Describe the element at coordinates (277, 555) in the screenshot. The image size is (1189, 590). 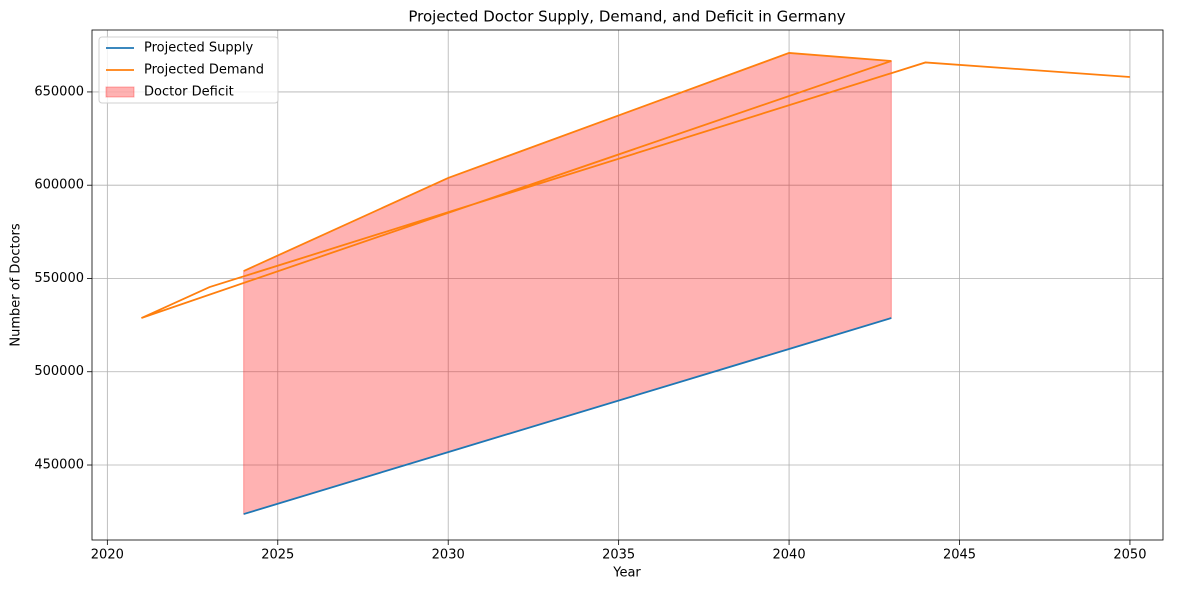
I see `x-tick-label: 2025` at that location.